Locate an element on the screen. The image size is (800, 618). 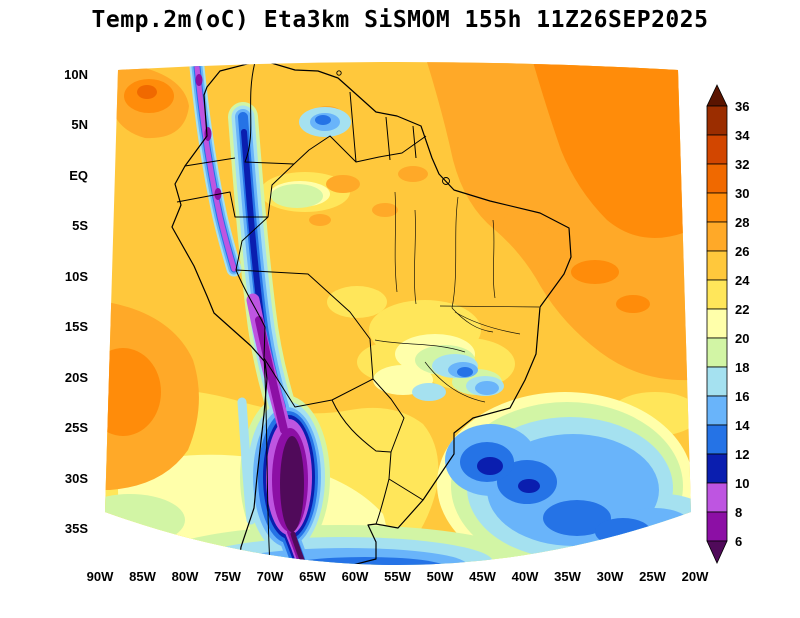
colorbar-tick-label: 36 is located at coordinates (742, 106).